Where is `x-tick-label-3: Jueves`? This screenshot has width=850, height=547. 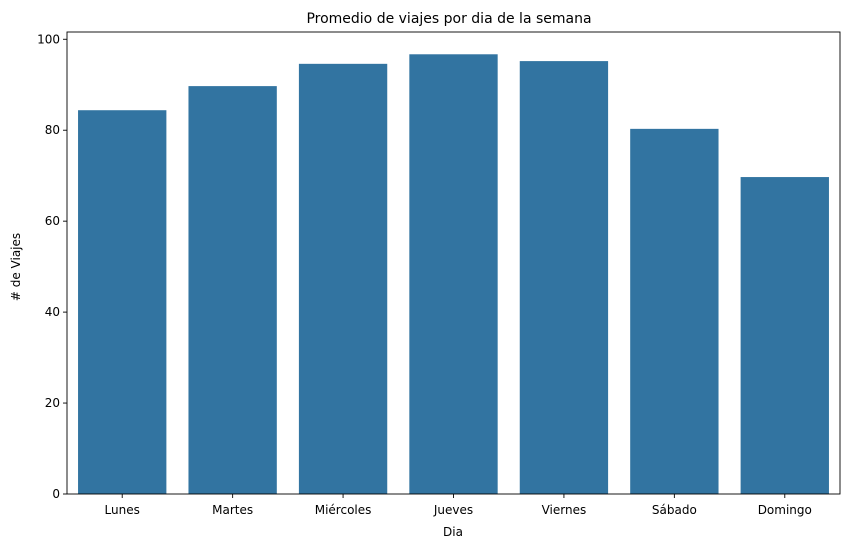 x-tick-label-3: Jueves is located at coordinates (453, 510).